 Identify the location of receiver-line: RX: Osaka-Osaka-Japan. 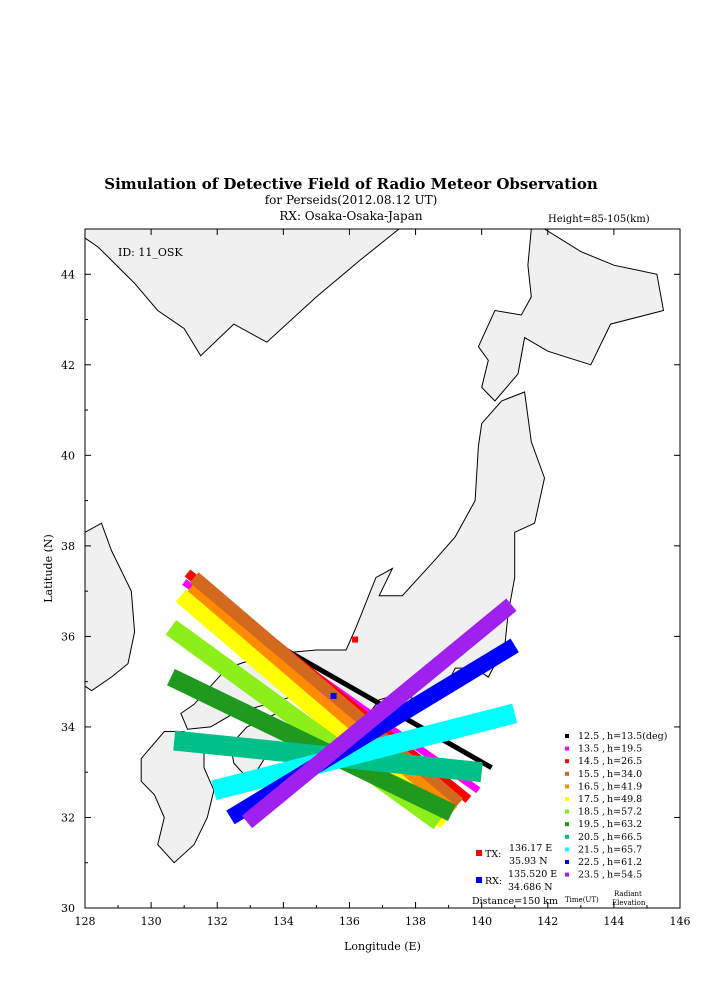
(351, 216).